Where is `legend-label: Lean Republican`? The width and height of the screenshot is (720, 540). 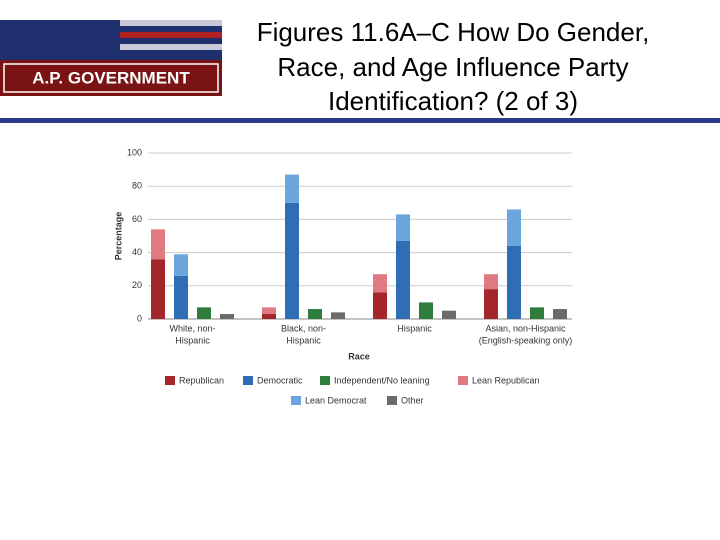 legend-label: Lean Republican is located at coordinates (506, 380).